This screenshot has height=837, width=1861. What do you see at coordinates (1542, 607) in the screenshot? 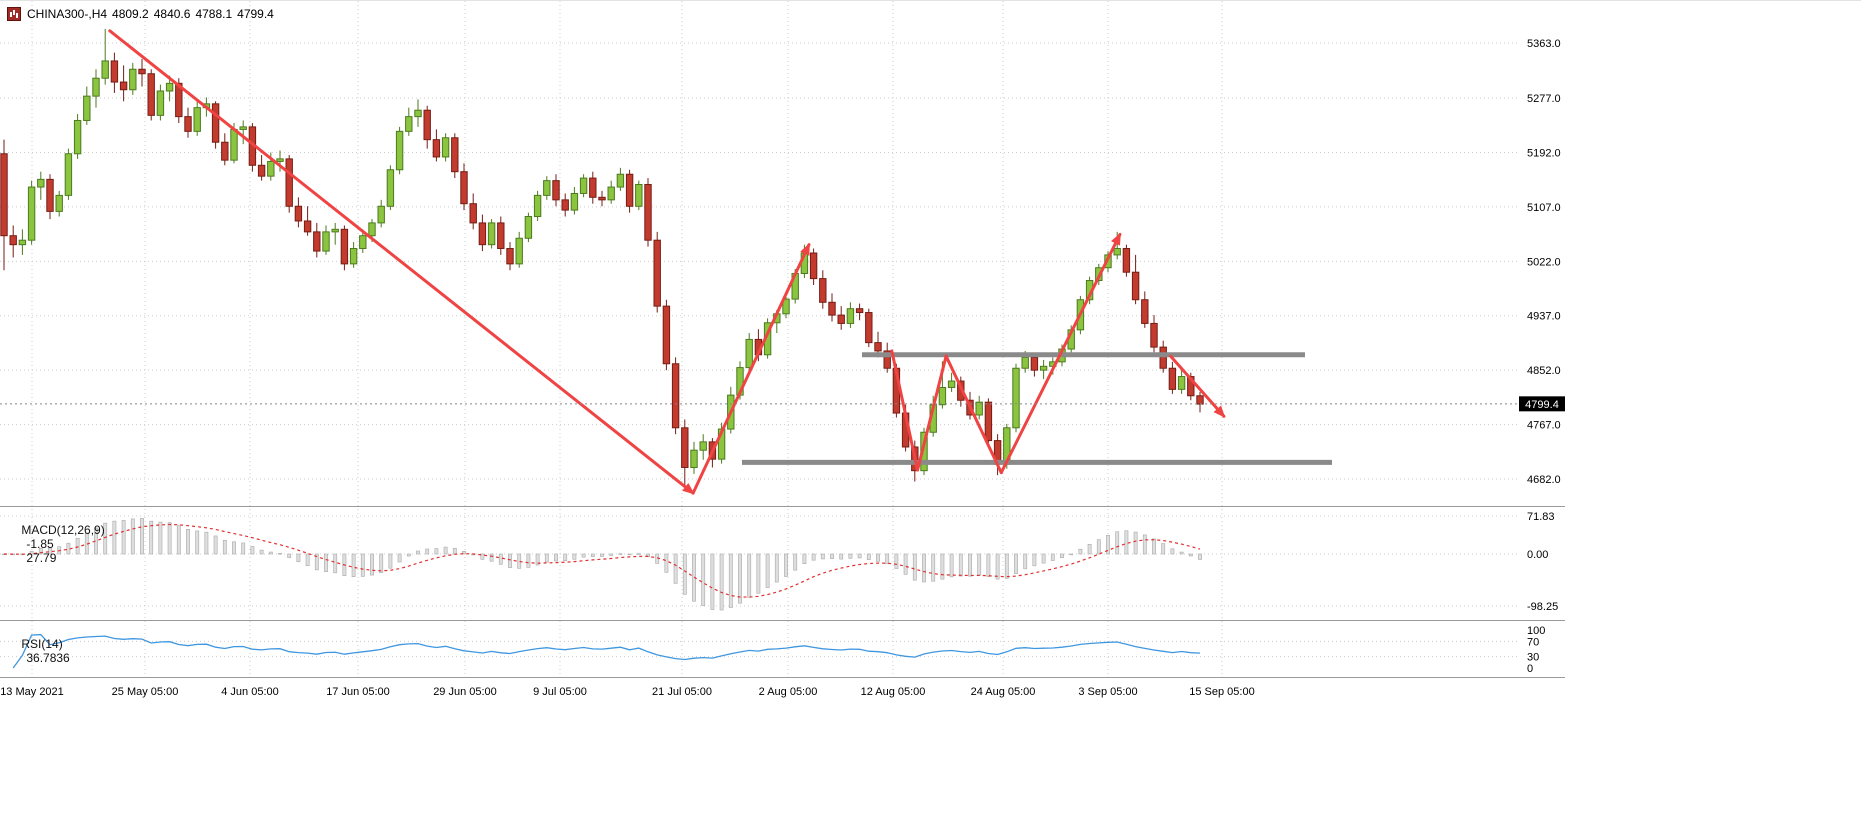
I see `macd-axis-label: -98.25` at bounding box center [1542, 607].